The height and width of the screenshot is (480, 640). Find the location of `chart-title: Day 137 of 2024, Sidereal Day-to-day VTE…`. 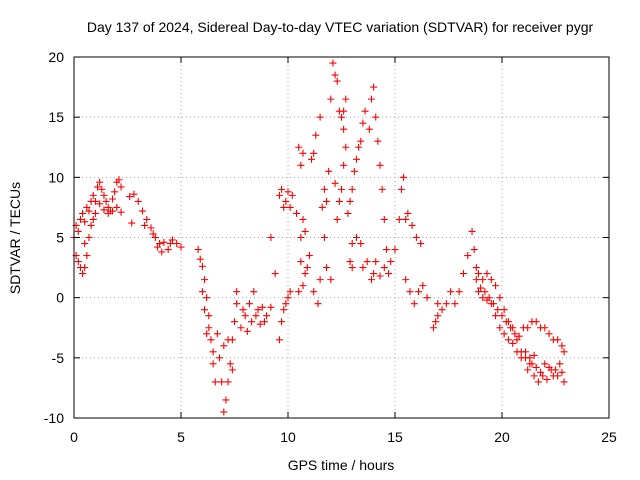

chart-title: Day 137 of 2024, Sidereal Day-to-day VTE… is located at coordinates (340, 27).